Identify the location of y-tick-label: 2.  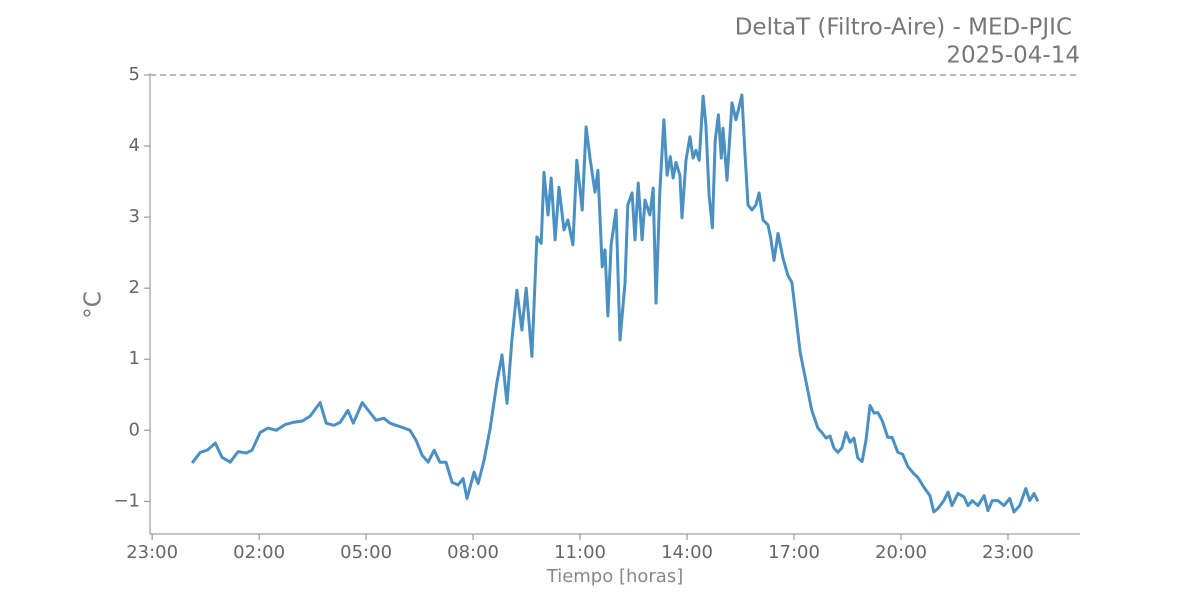
(134, 287).